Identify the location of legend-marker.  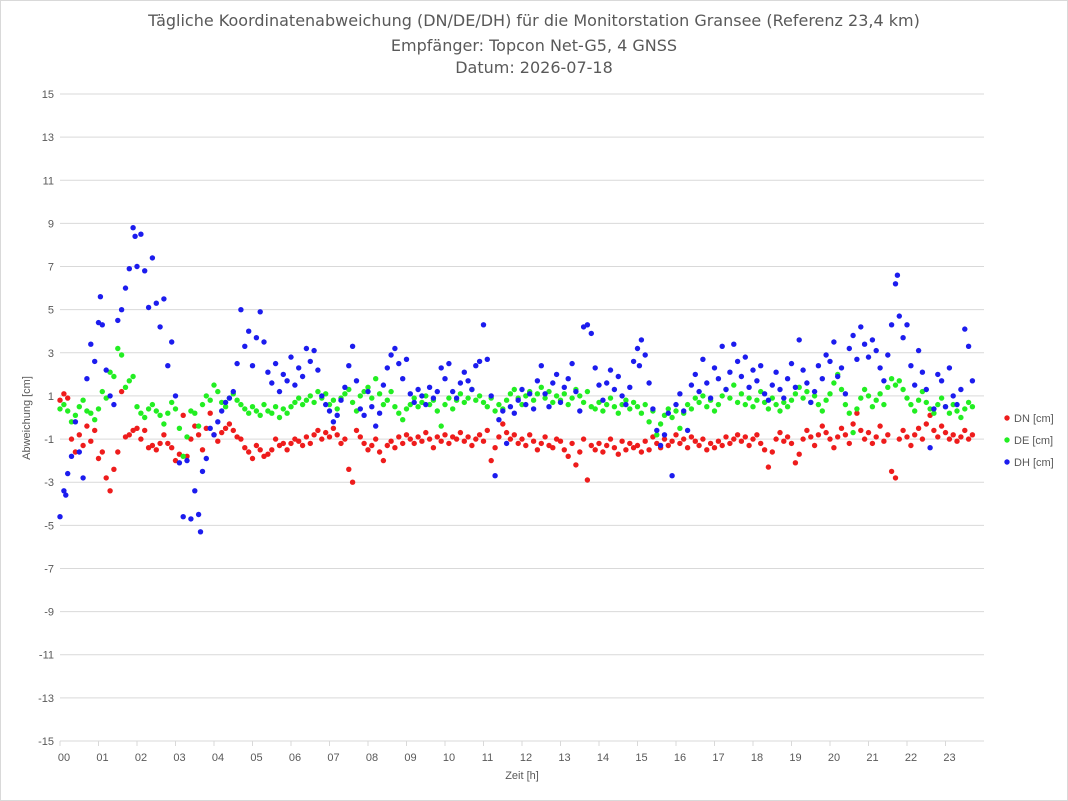
(1007, 462).